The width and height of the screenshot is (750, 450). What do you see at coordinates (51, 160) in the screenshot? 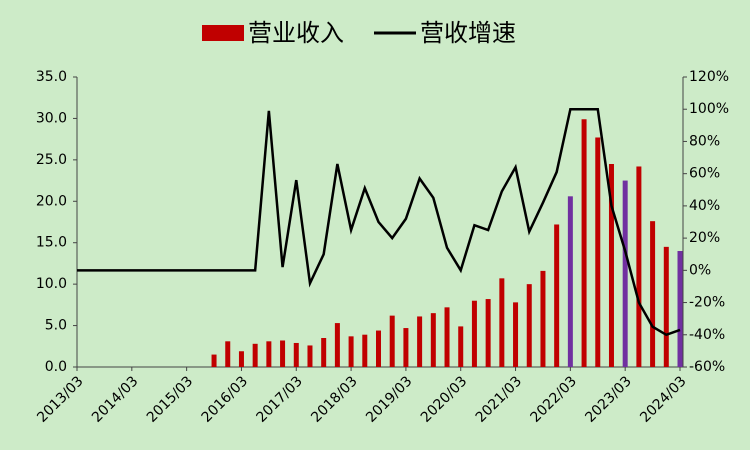
I see `y-tick-label: 25.0` at bounding box center [51, 160].